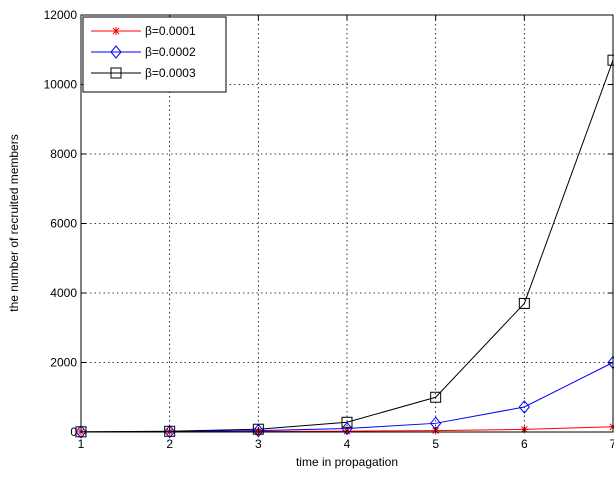 The image size is (614, 481). I want to click on y-tick-label: 10000, so click(61, 85).